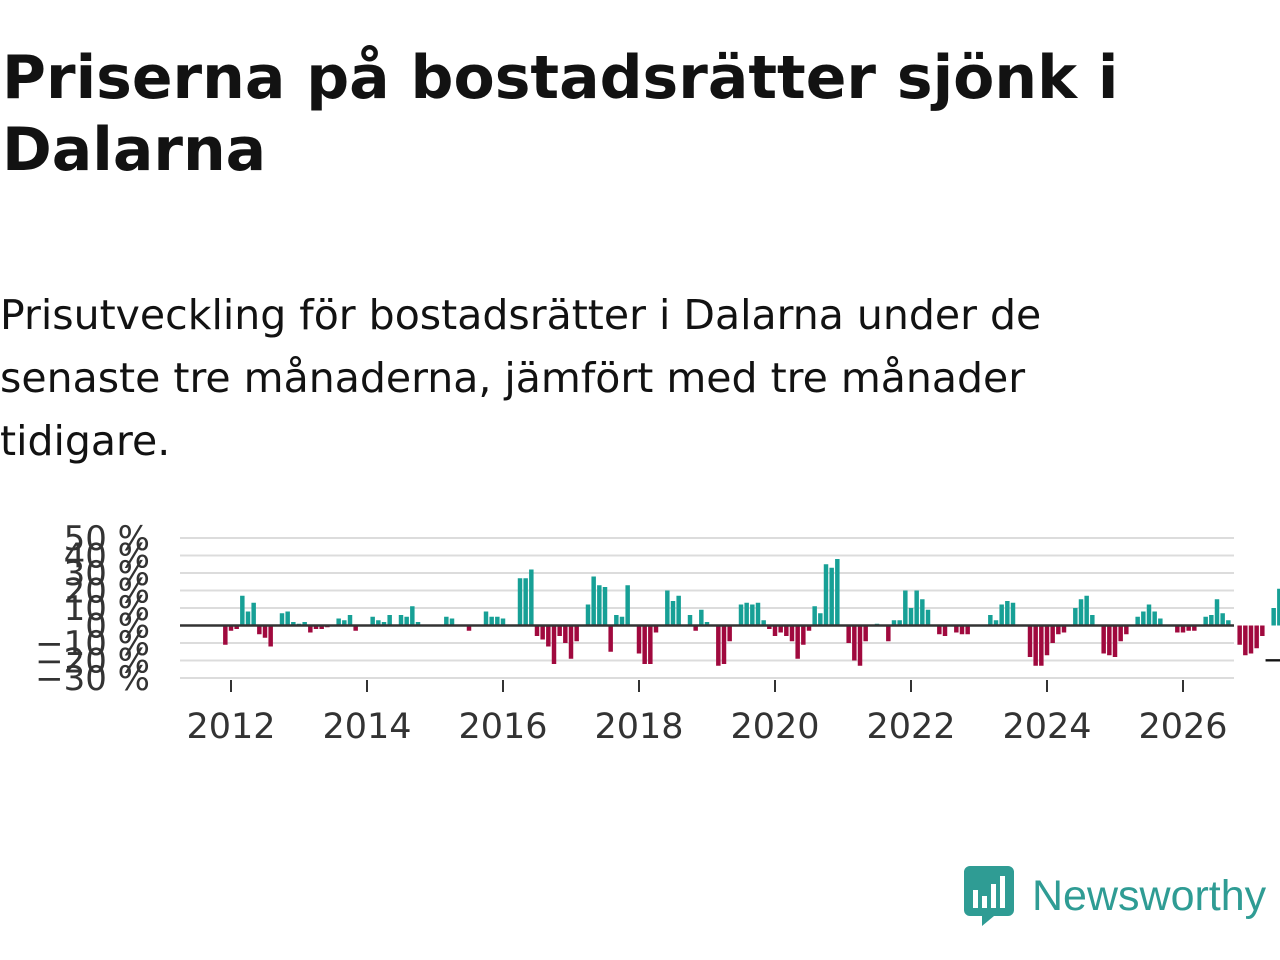  What do you see at coordinates (502, 727) in the screenshot?
I see `x-tick-label: 2016` at bounding box center [502, 727].